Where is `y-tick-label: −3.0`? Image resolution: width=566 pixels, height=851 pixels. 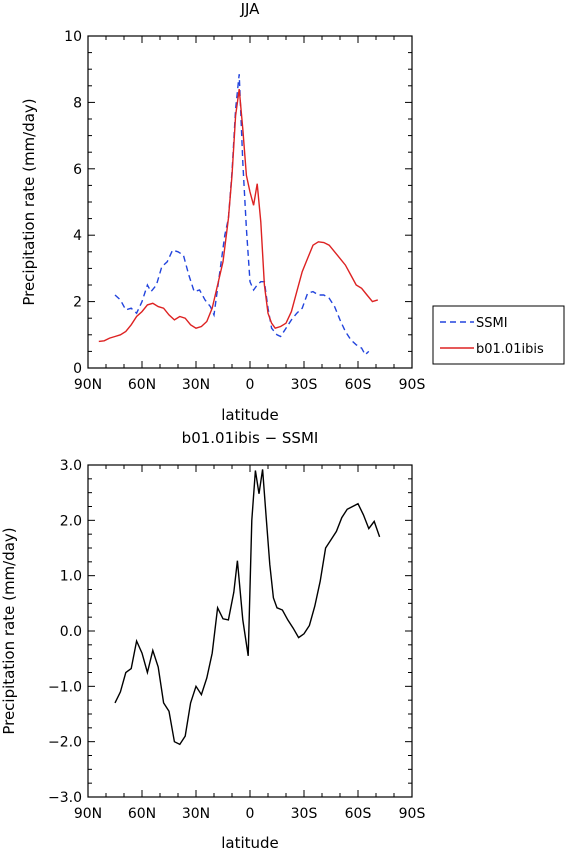 y-tick-label: −3.0 is located at coordinates (65, 798).